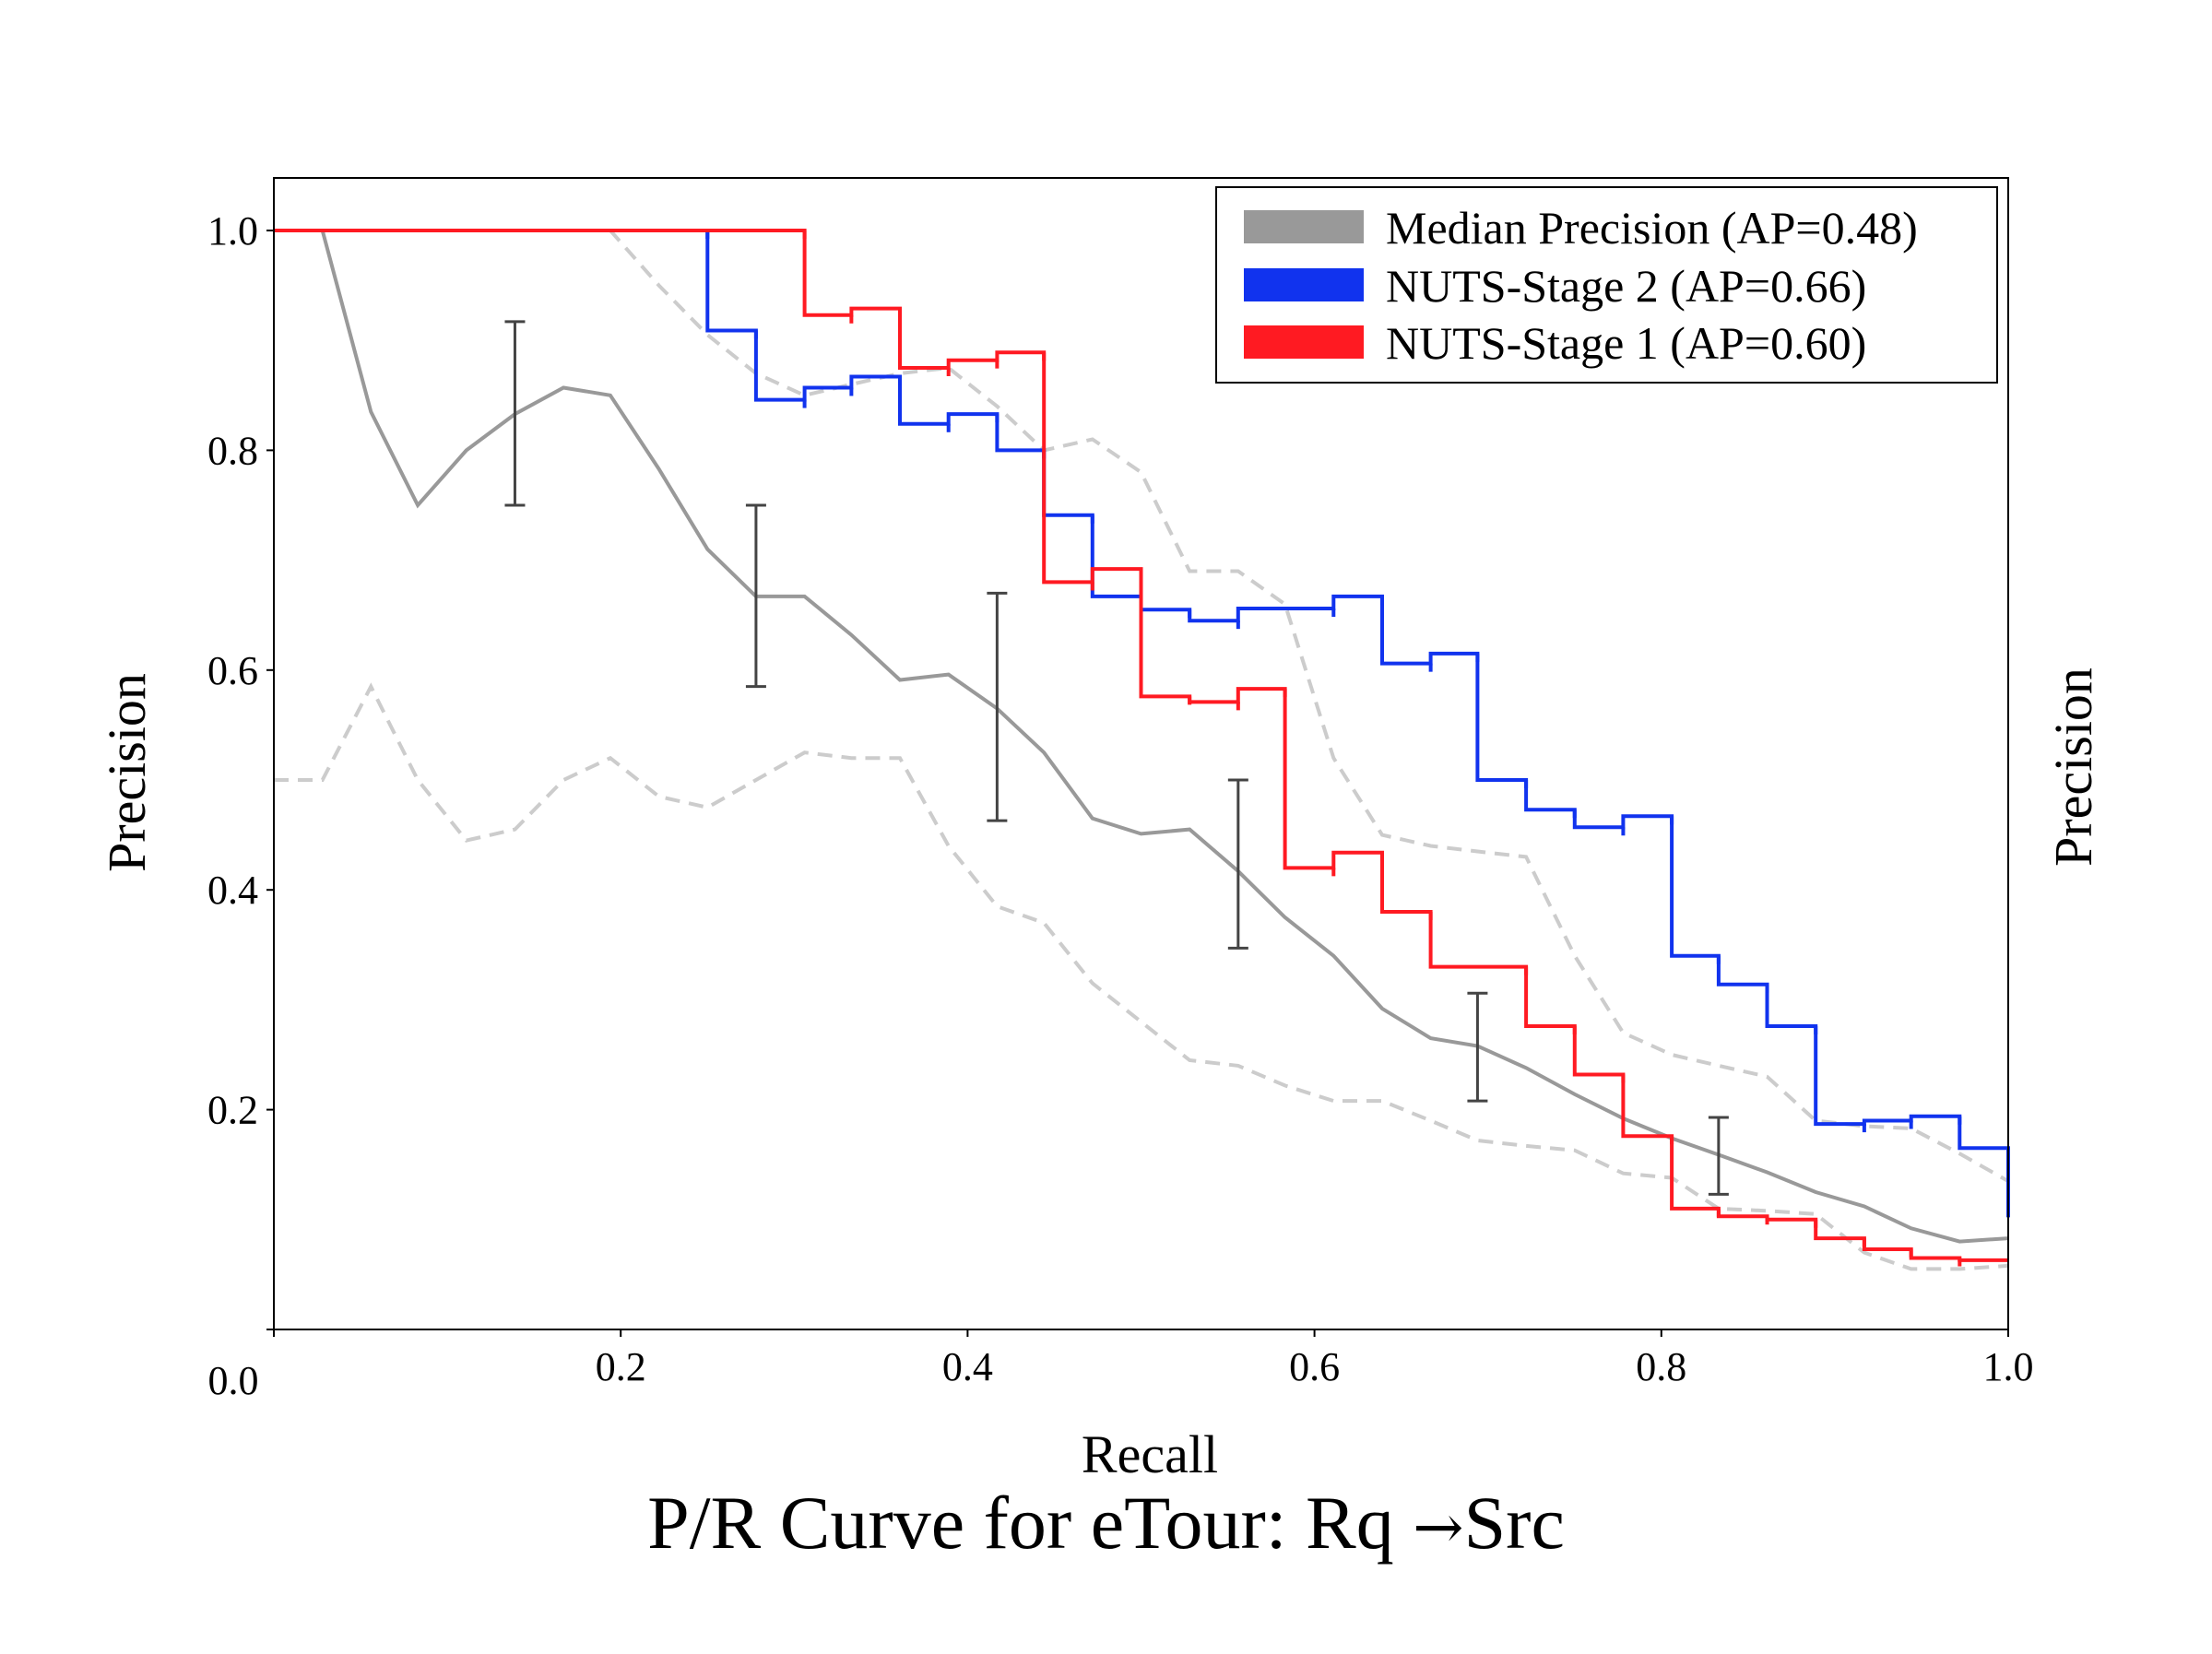 Image resolution: width=2212 pixels, height=1654 pixels. Describe the element at coordinates (1439, 1527) in the screenshot. I see `arrow-icon: →` at that location.